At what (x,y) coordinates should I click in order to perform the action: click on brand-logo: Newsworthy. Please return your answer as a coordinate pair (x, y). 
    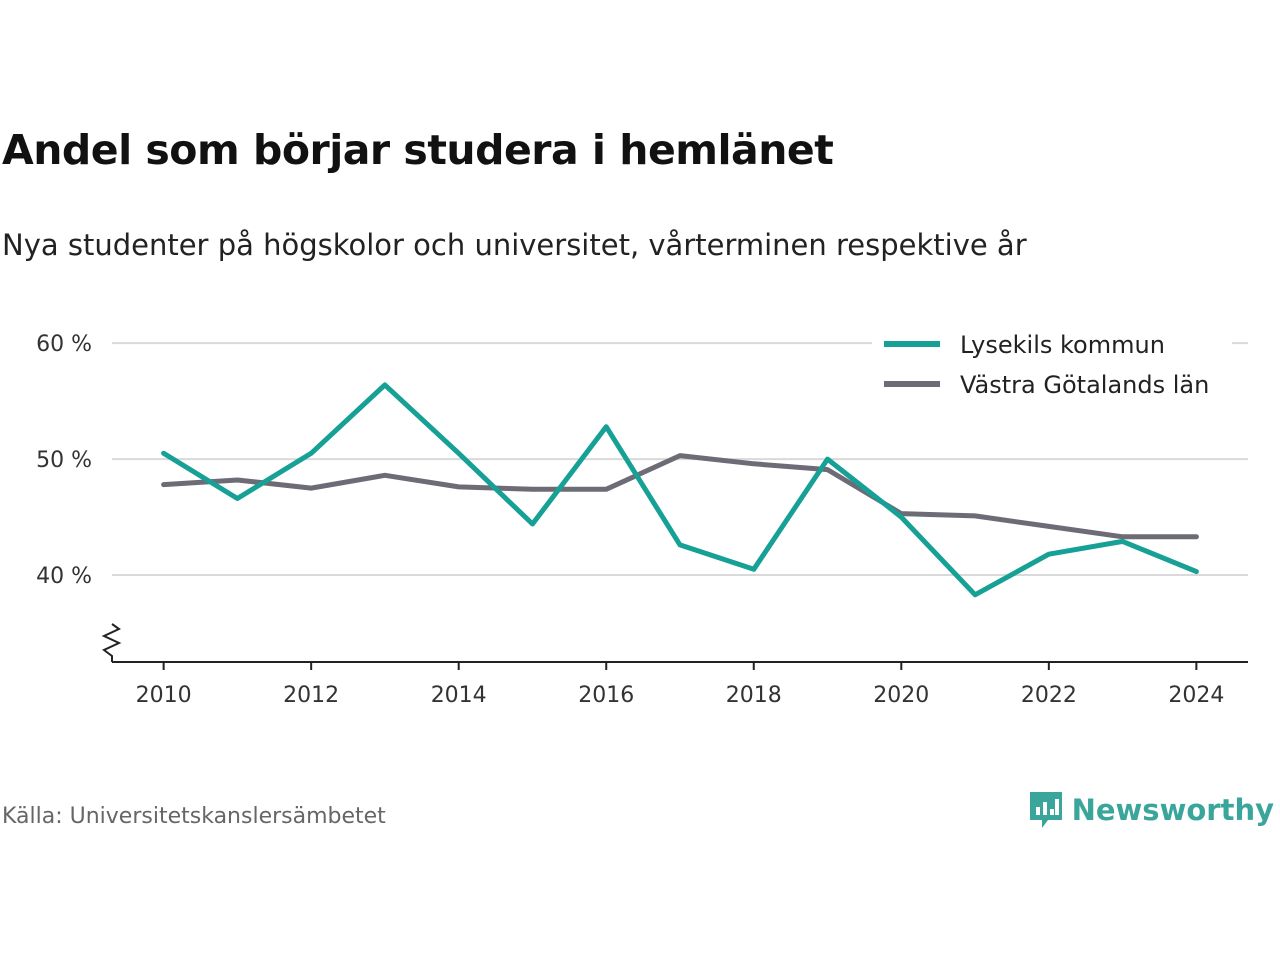
    Looking at the image, I should click on (1151, 810).